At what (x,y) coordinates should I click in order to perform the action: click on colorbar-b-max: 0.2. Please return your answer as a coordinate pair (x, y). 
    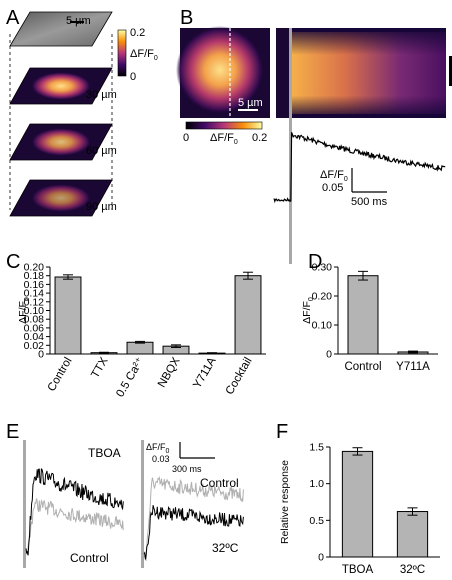
    Looking at the image, I should click on (259, 138).